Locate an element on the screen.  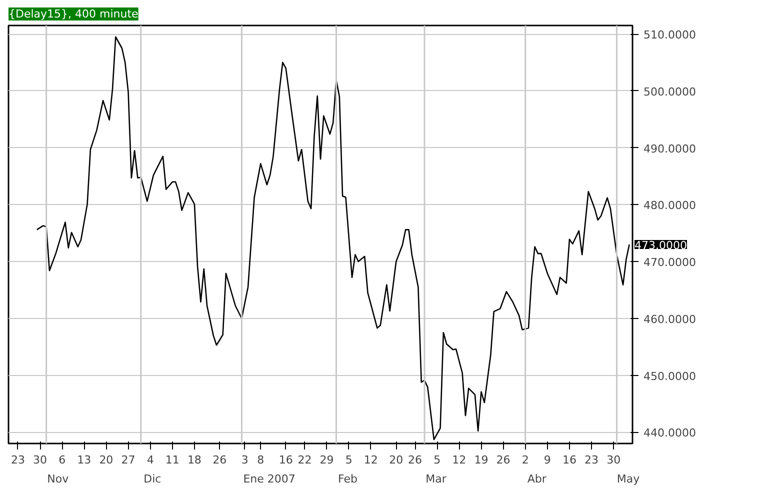
y-tick-label: 450.0000 is located at coordinates (670, 376).